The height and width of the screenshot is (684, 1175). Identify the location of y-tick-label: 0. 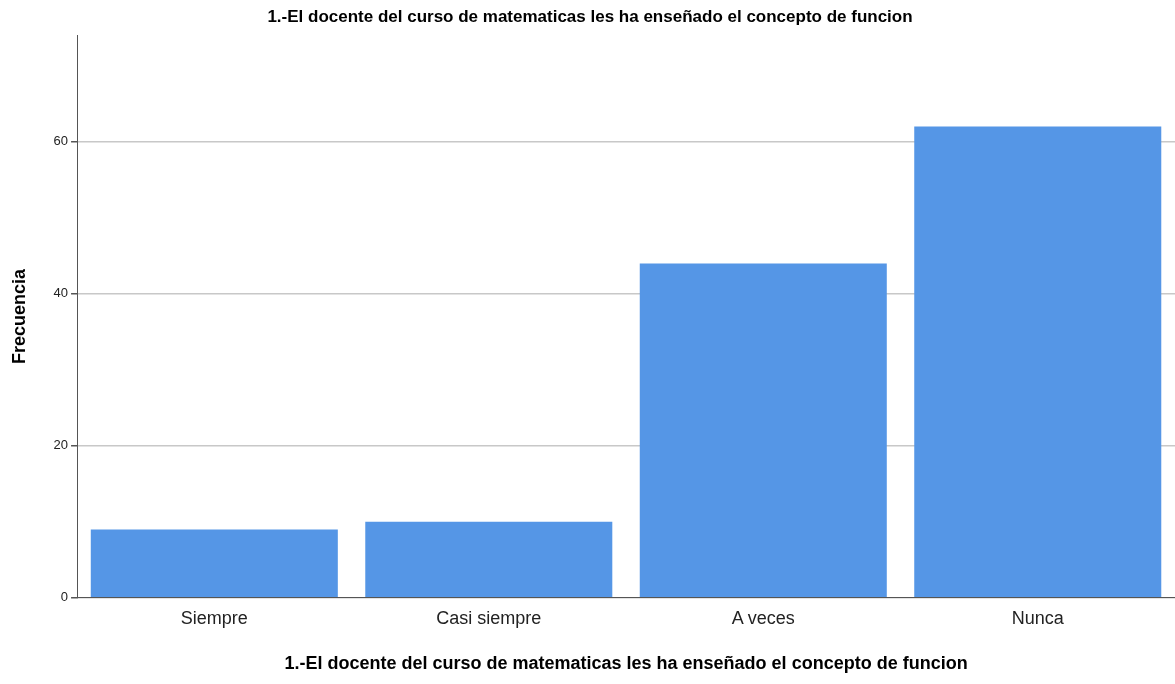
(64, 597).